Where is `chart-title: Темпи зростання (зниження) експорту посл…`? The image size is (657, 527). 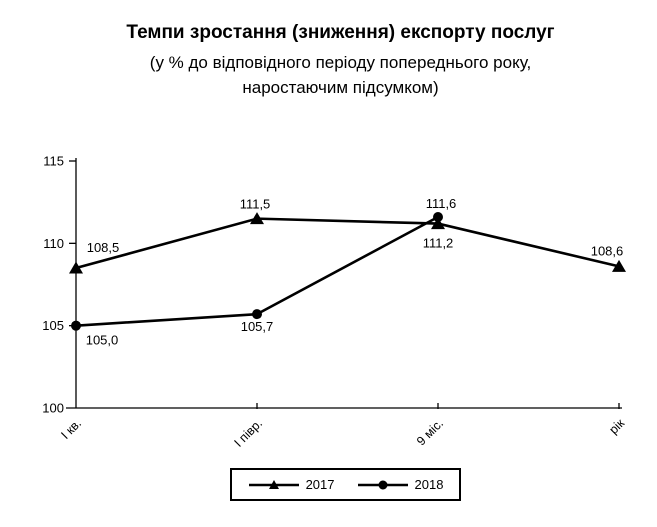 chart-title: Темпи зростання (зниження) експорту посл… is located at coordinates (340, 32).